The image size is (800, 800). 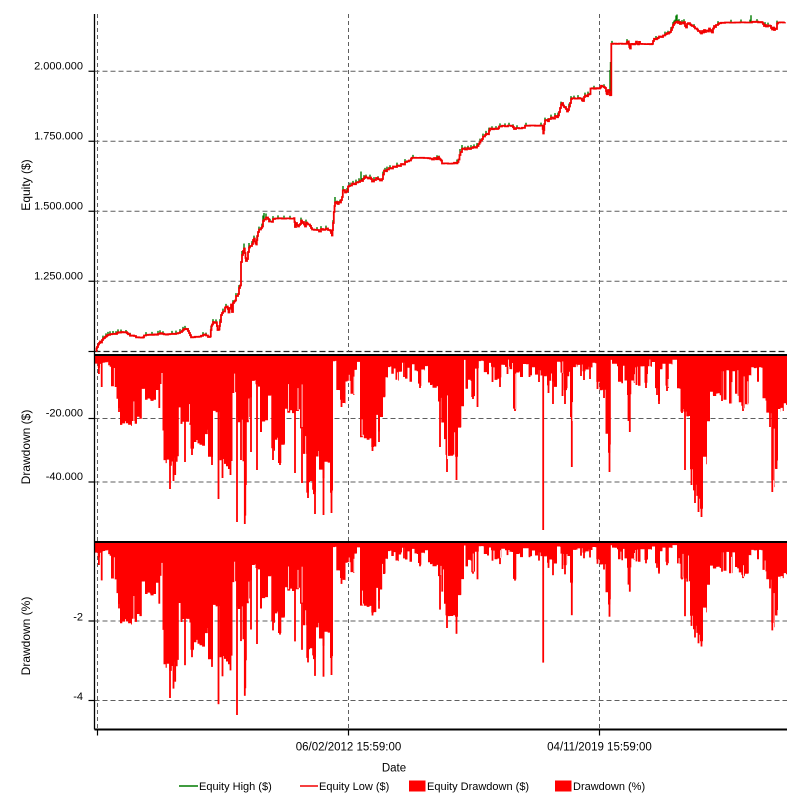 I want to click on svg-text: Equity High ($), so click(x=235, y=787).